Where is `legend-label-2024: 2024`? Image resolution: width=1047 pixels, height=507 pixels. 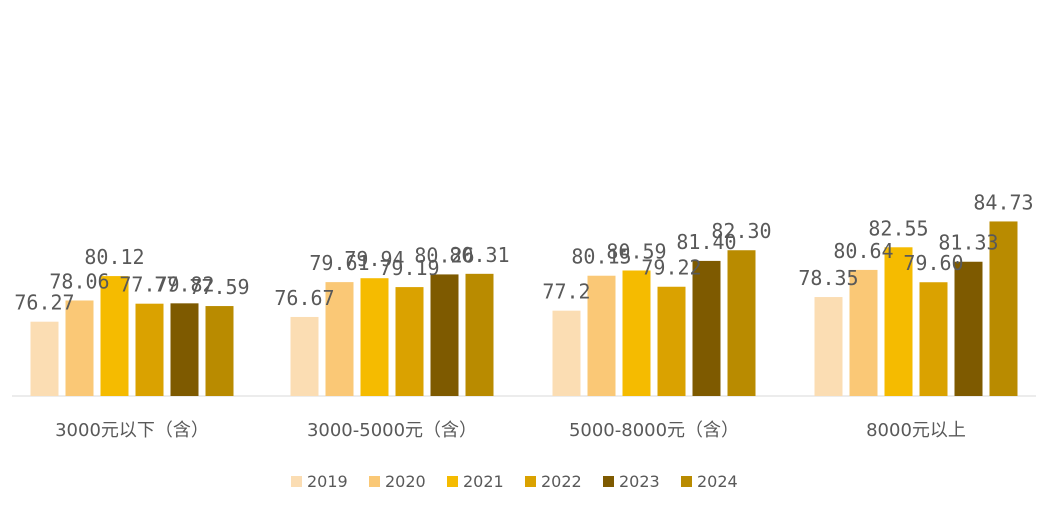
legend-label-2024: 2024 is located at coordinates (717, 481).